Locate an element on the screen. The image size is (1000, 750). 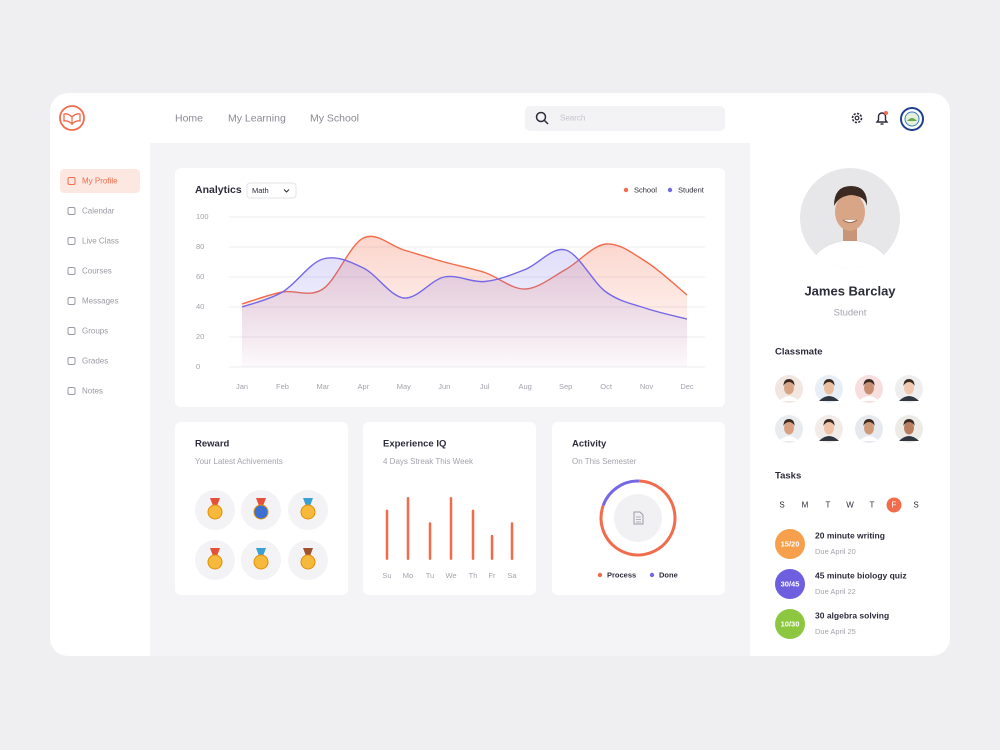
task-progress: 10/30 is located at coordinates (790, 623).